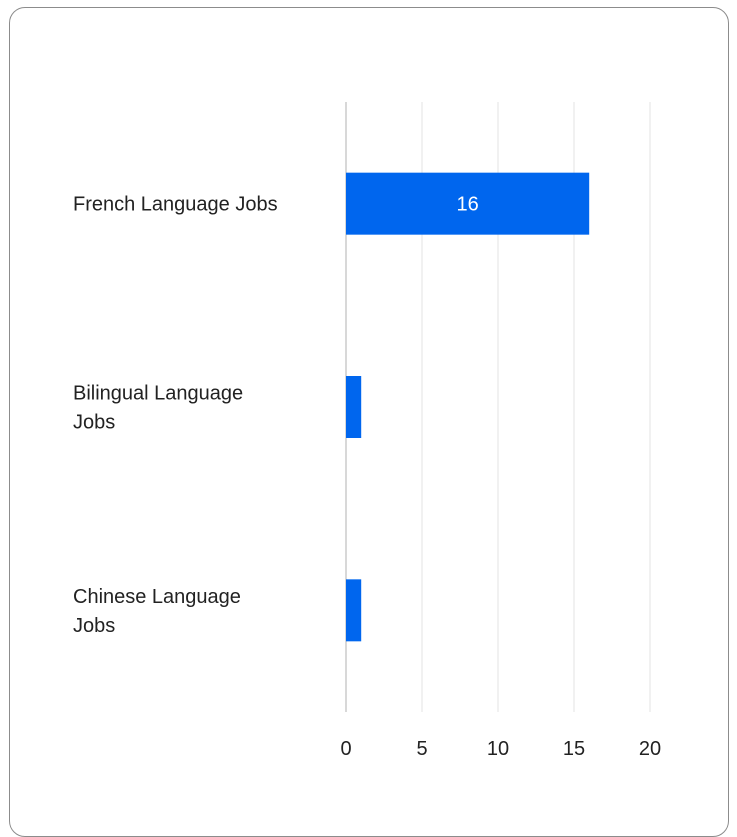 Image resolution: width=737 pixels, height=837 pixels. Describe the element at coordinates (157, 611) in the screenshot. I see `category-label: Chinese Language Jobs` at that location.